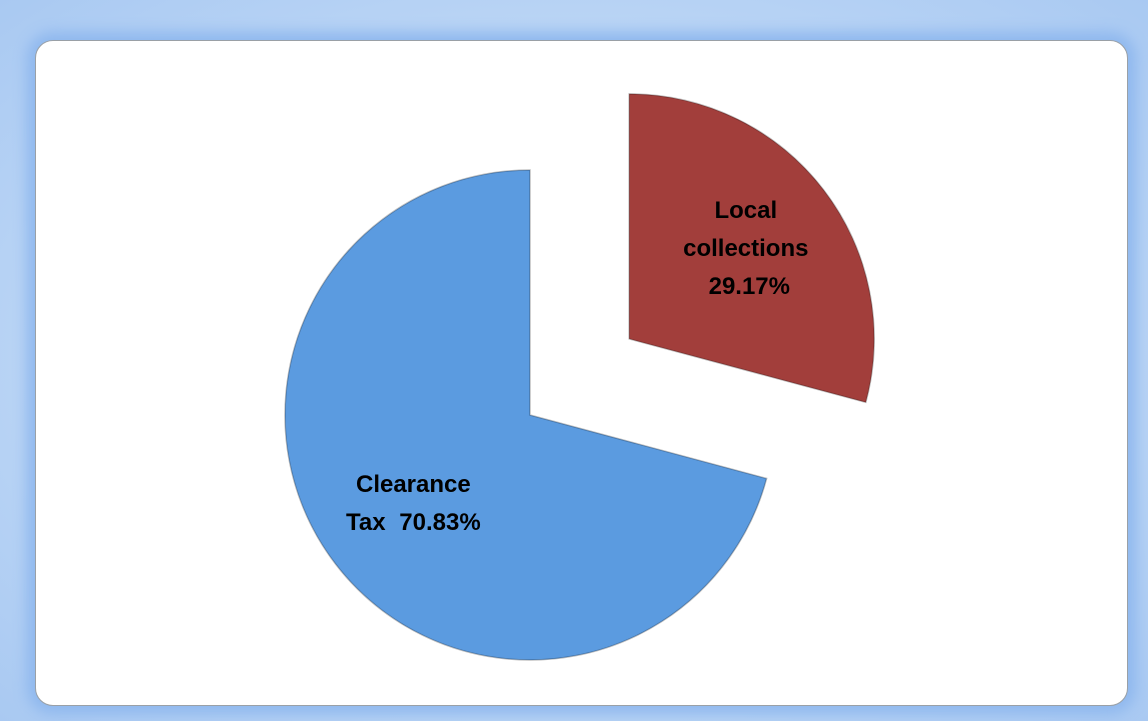 The width and height of the screenshot is (1148, 721). What do you see at coordinates (408, 504) in the screenshot?
I see `category-label: Clearance Tax` at bounding box center [408, 504].